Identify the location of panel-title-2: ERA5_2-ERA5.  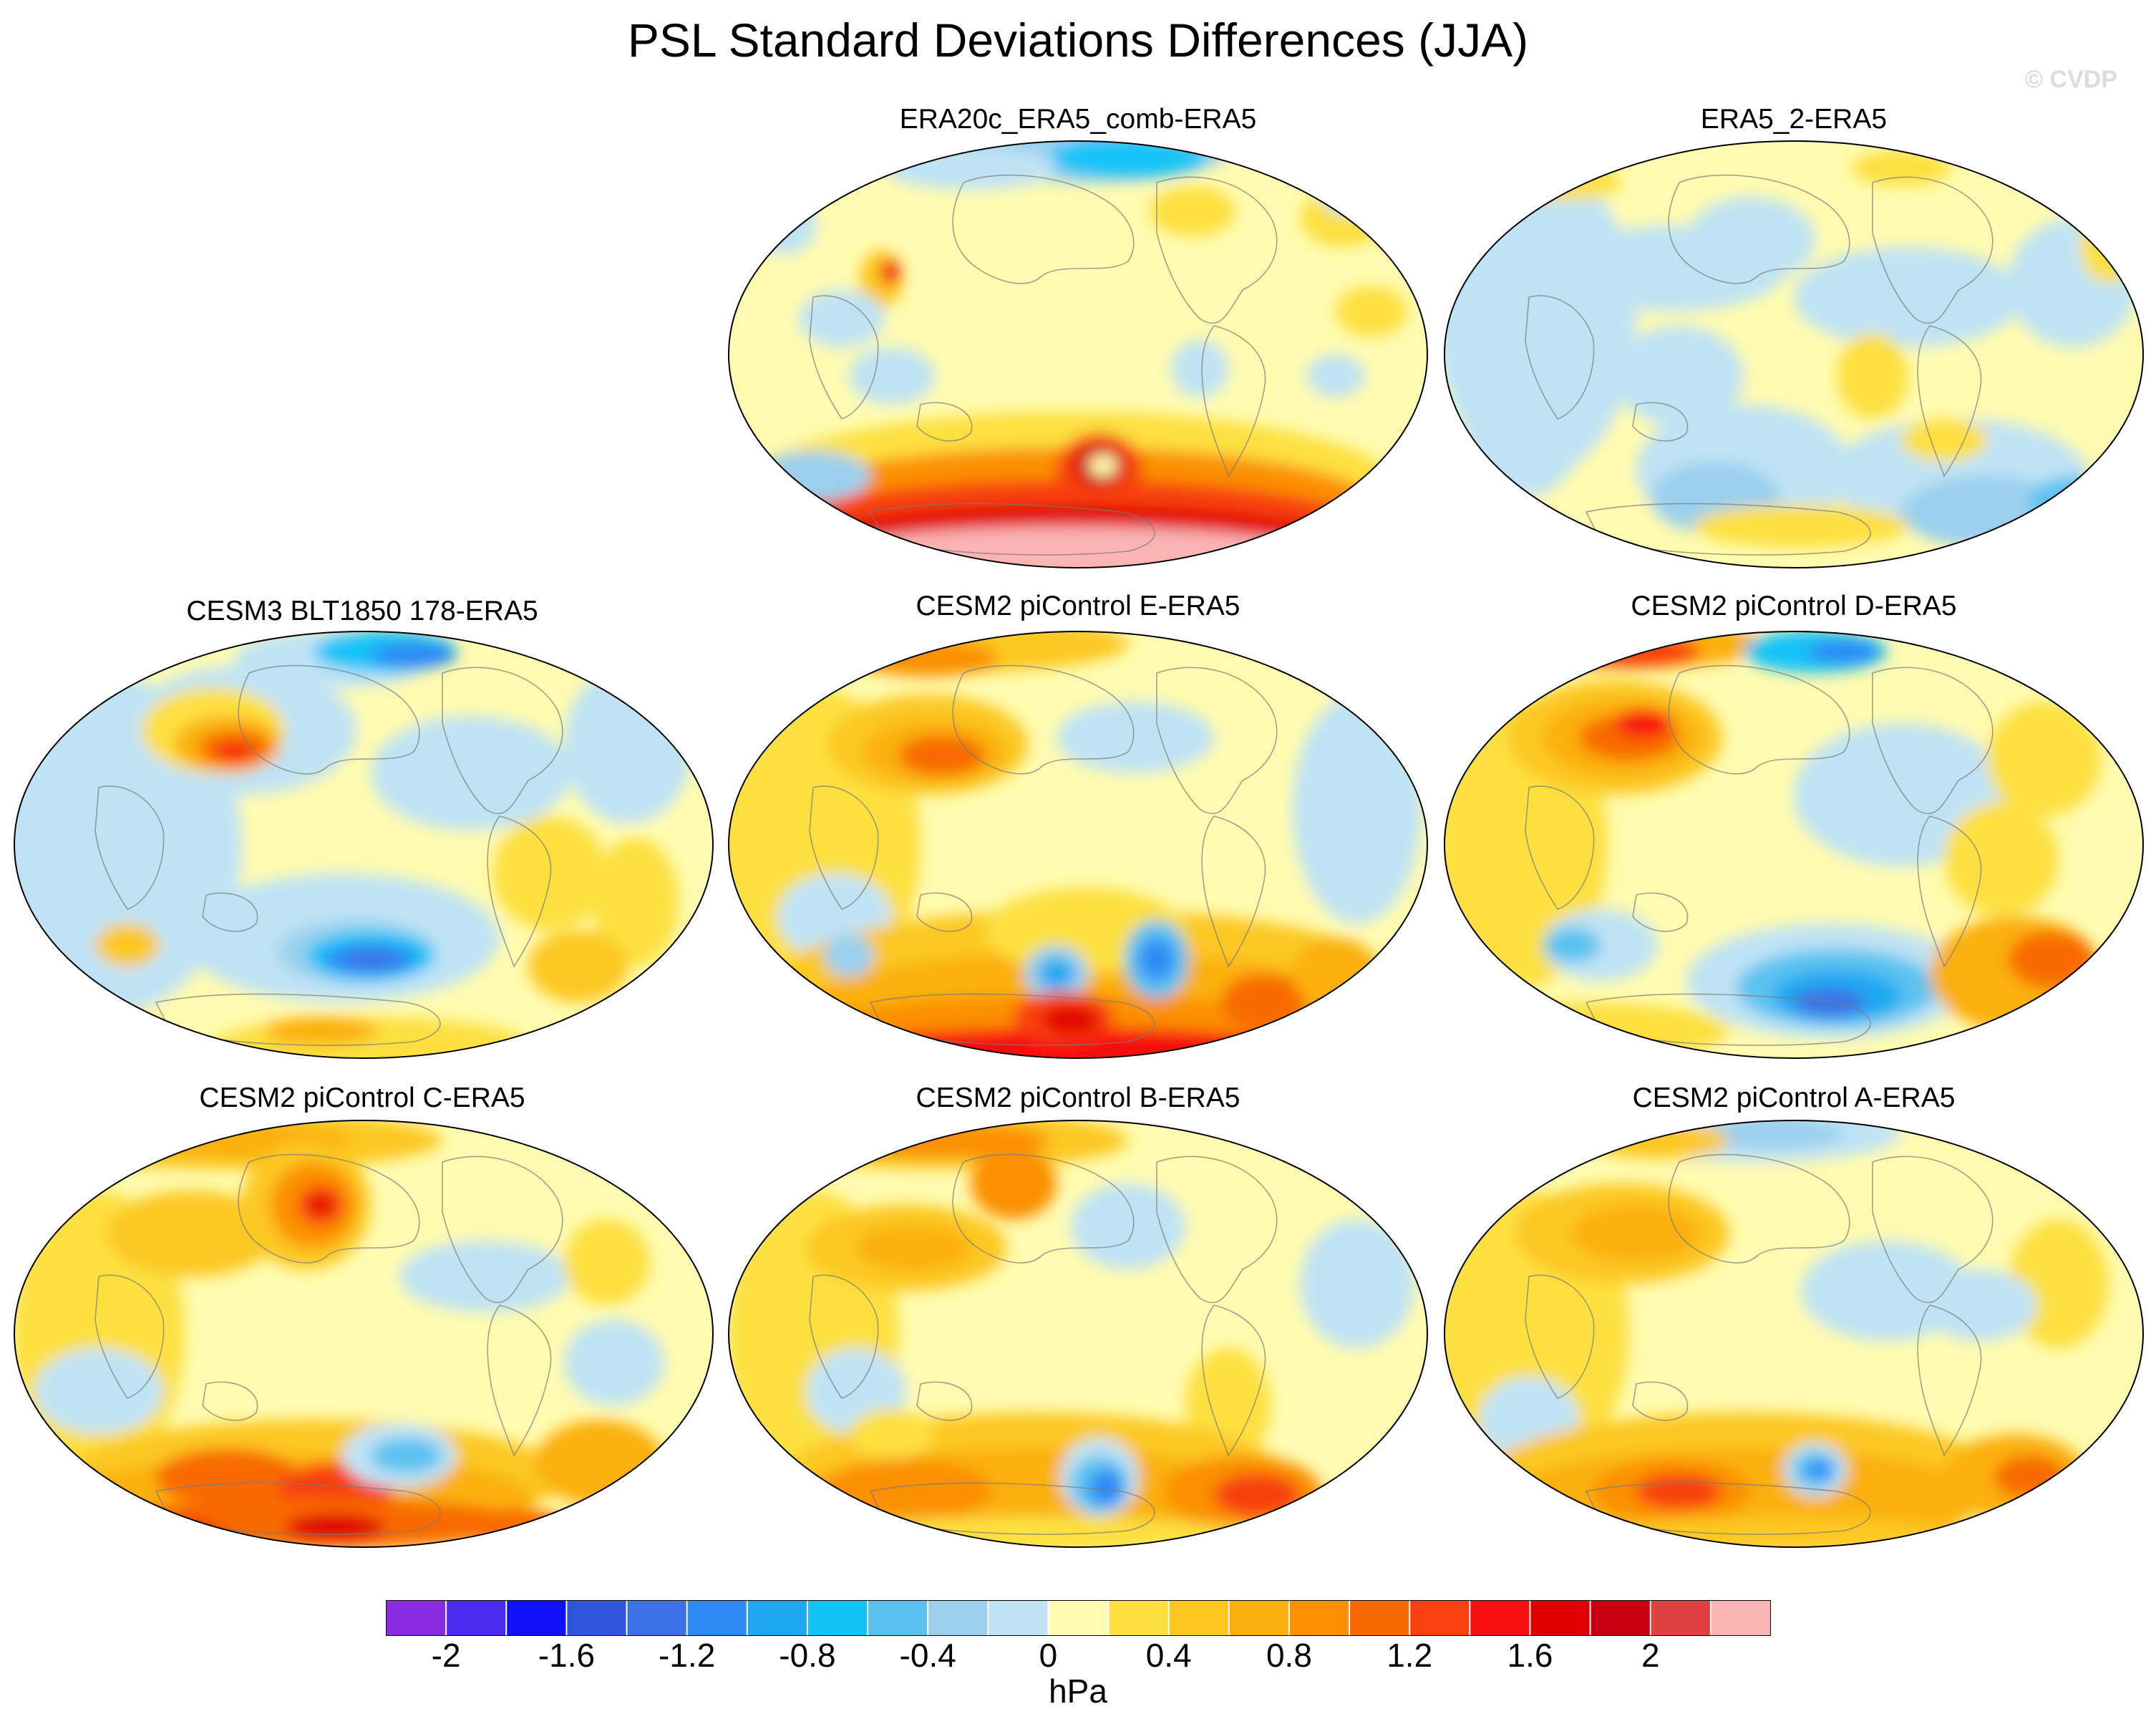
(1794, 119).